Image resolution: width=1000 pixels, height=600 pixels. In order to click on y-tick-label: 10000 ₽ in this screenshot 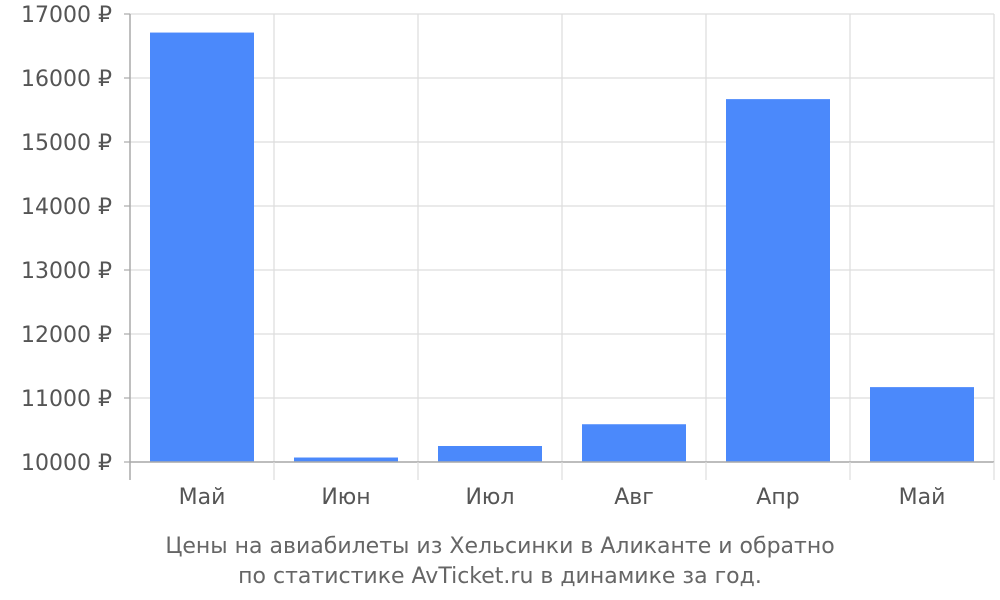, I will do `click(66, 463)`.